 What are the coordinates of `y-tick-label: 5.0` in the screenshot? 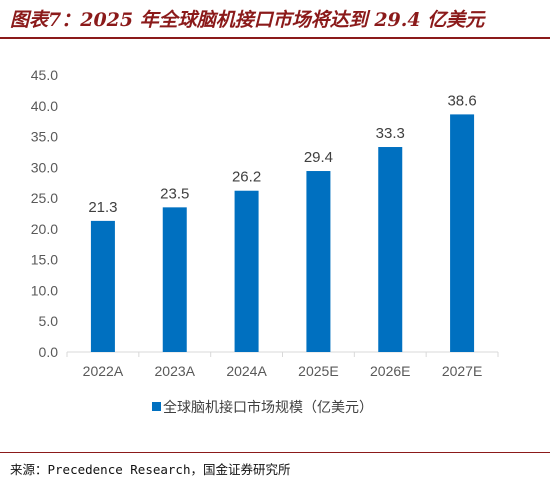 It's located at (49, 321).